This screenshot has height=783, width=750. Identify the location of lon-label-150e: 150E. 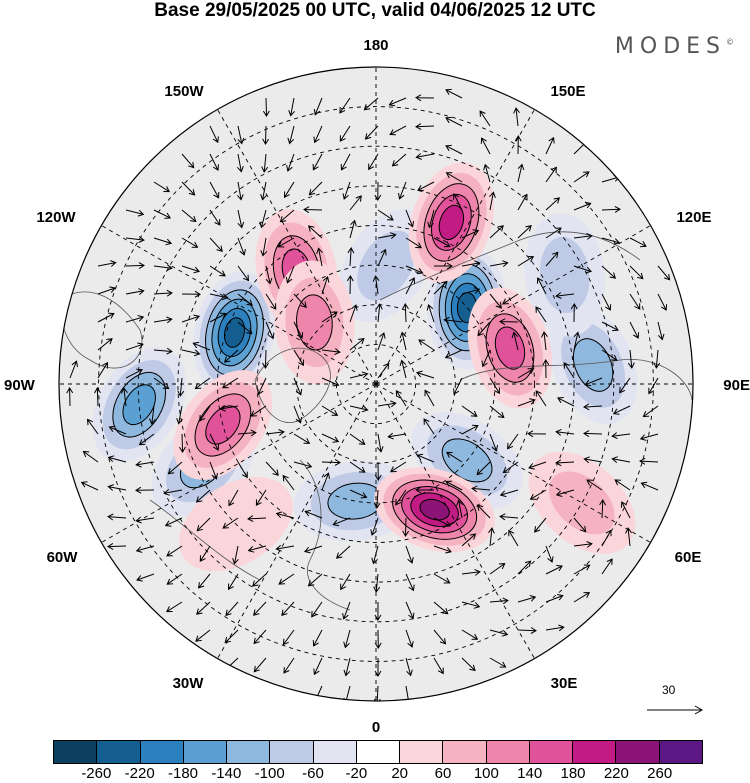
(567, 91).